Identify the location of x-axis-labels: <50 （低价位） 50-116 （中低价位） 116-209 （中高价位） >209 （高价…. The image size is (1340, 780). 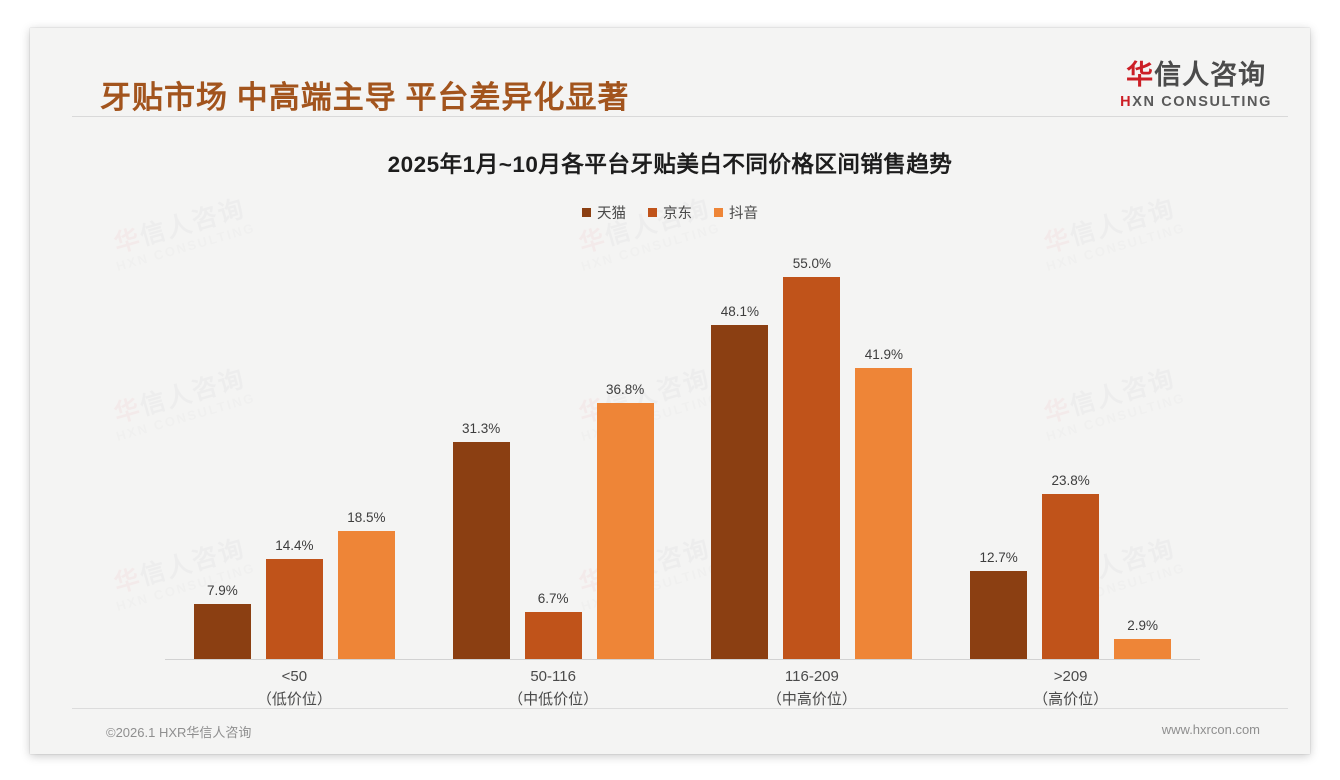
(682, 688).